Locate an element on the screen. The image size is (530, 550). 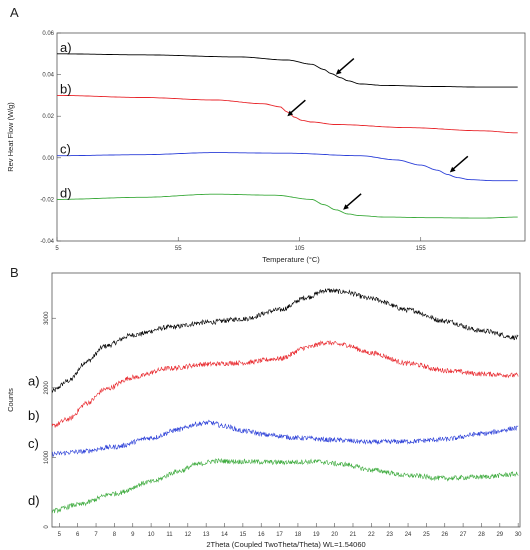
dsc-series-label: a) is located at coordinates (66, 47).